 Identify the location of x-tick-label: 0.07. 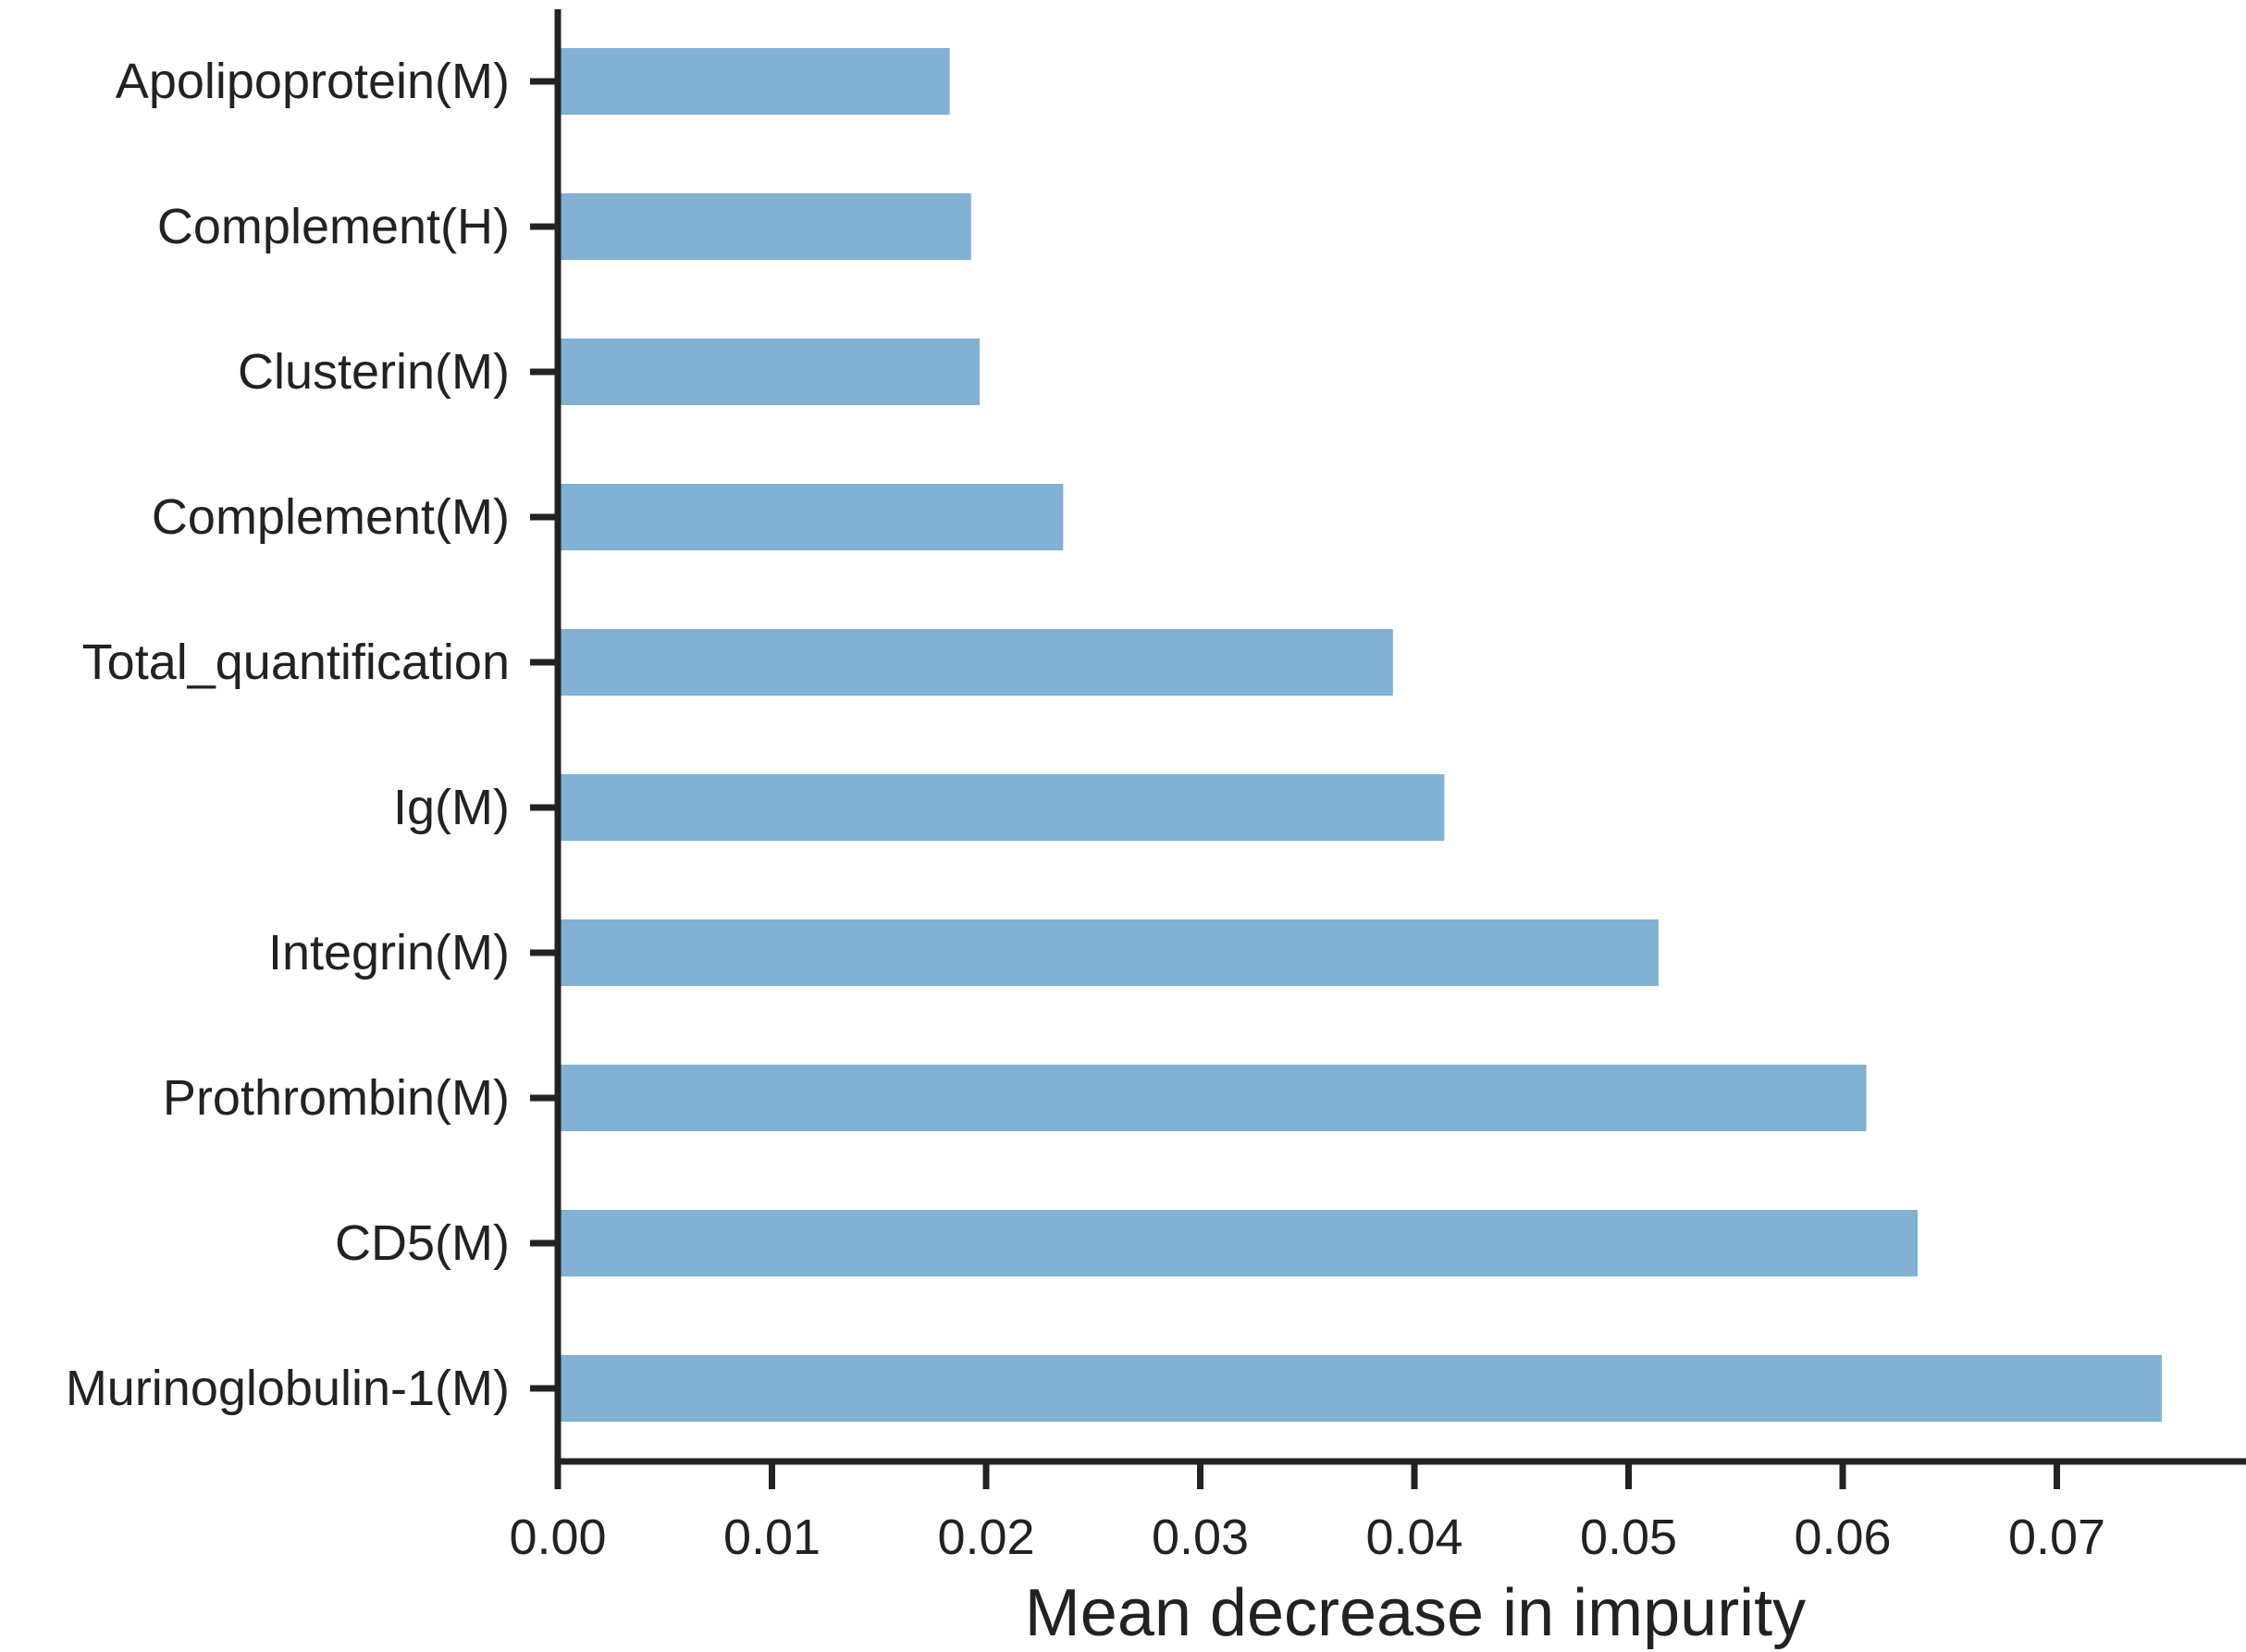
(2056, 1537).